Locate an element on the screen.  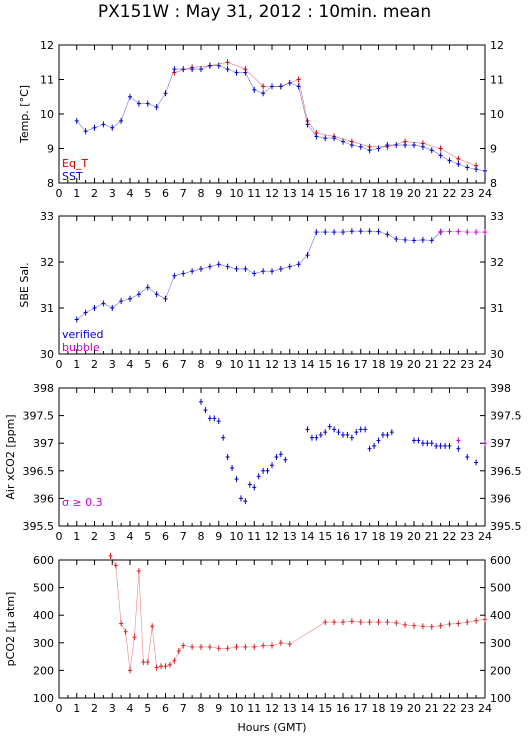
series-line is located at coordinates (462, 232).